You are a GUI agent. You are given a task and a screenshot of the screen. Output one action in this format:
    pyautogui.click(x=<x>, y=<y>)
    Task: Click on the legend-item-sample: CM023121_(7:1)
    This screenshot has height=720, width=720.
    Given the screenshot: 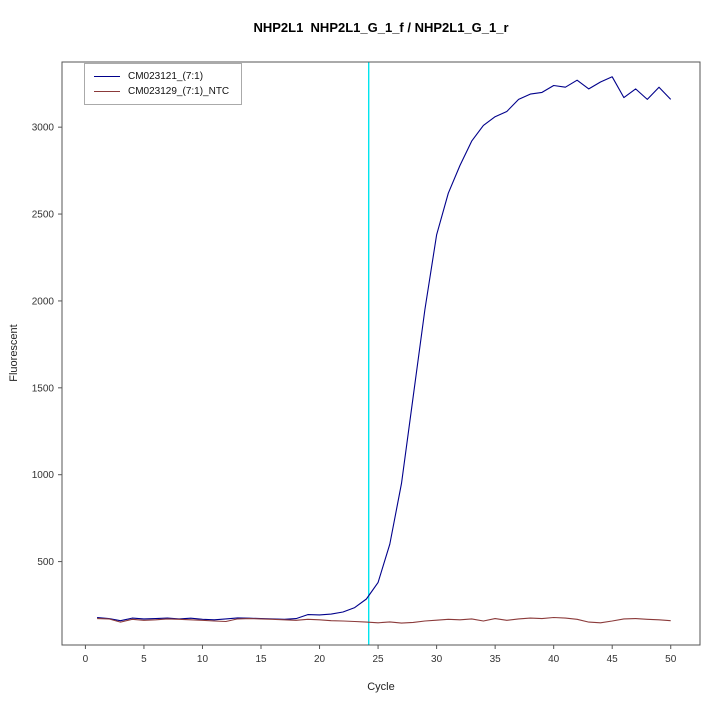 What is the action you would take?
    pyautogui.click(x=161, y=76)
    